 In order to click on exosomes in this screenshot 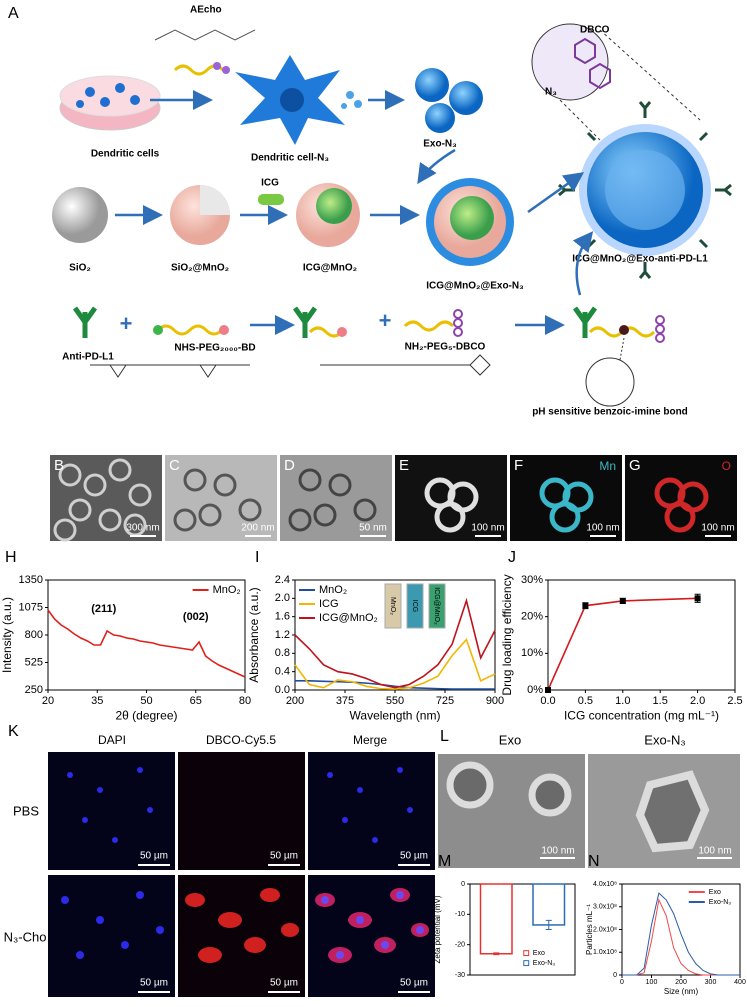, I will do `click(449, 100)`.